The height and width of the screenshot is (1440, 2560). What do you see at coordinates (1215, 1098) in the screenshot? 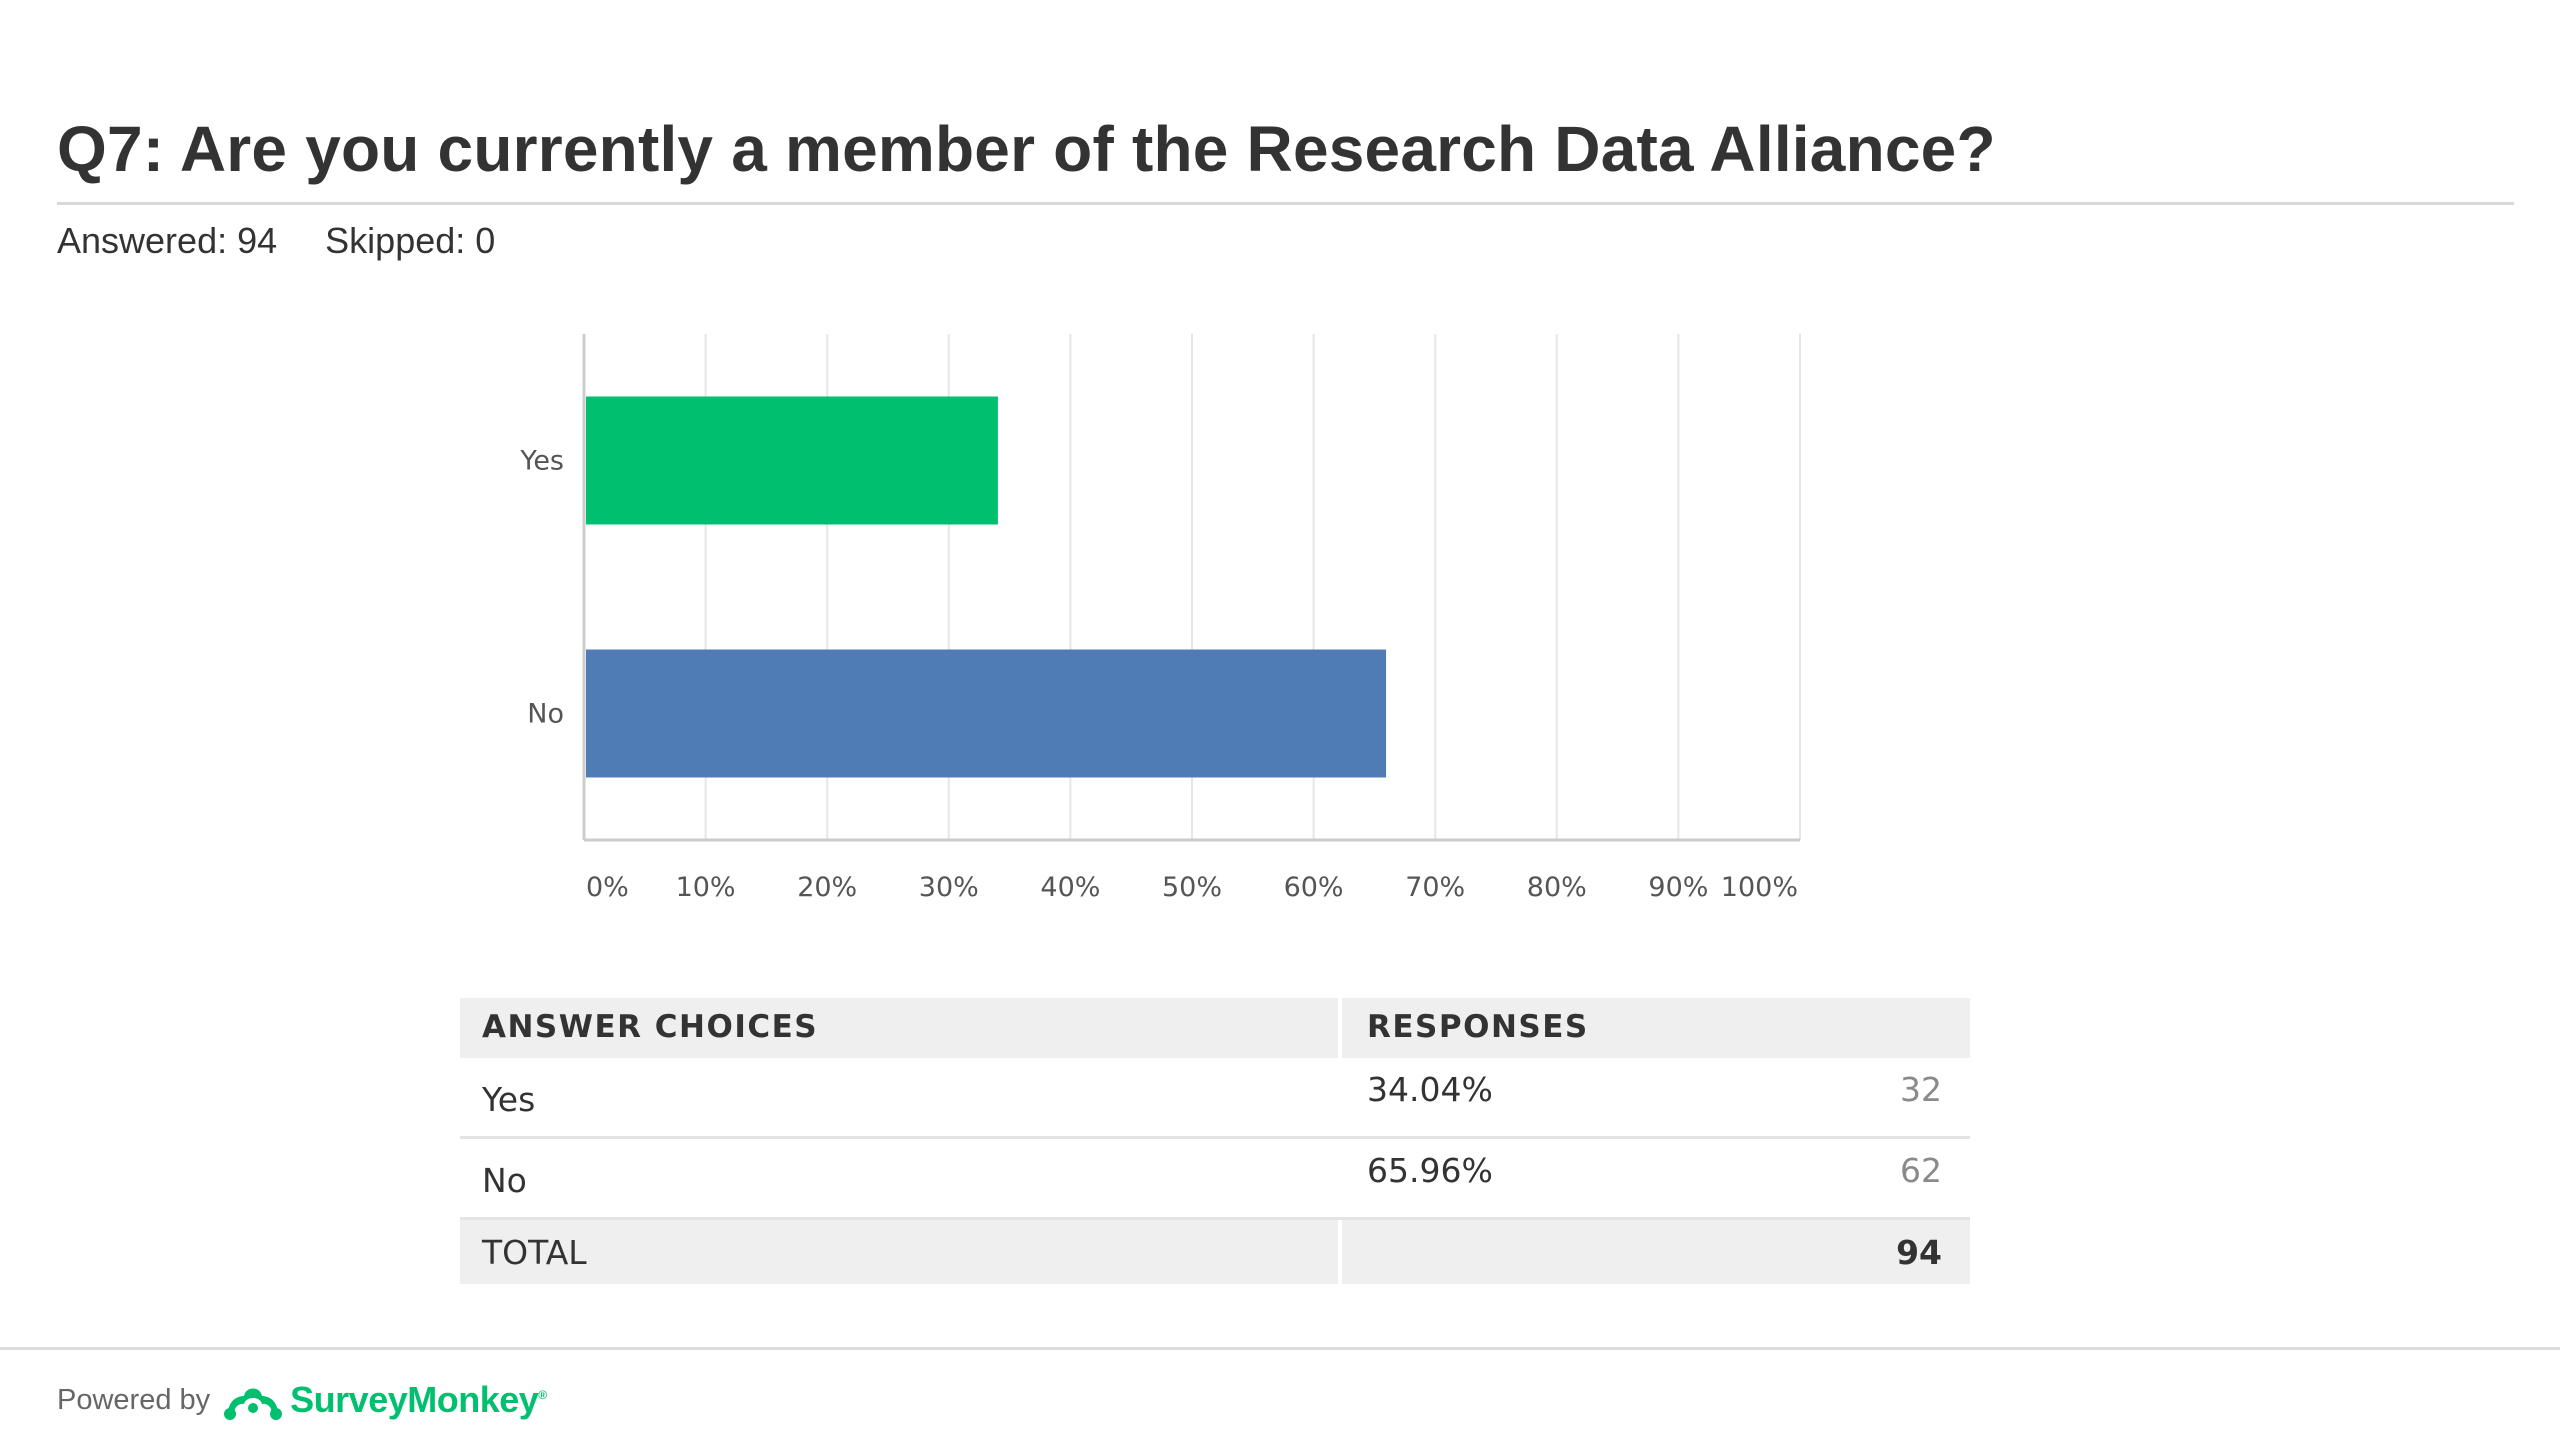
I see `table-row: Yes 34.04% 32` at bounding box center [1215, 1098].